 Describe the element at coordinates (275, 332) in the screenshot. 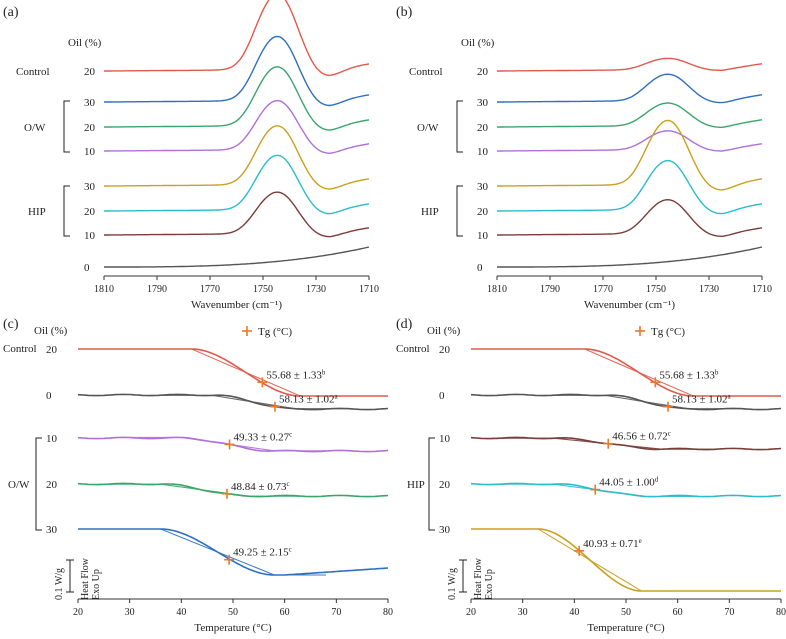

I see `legend-label: Tg (°C)` at that location.